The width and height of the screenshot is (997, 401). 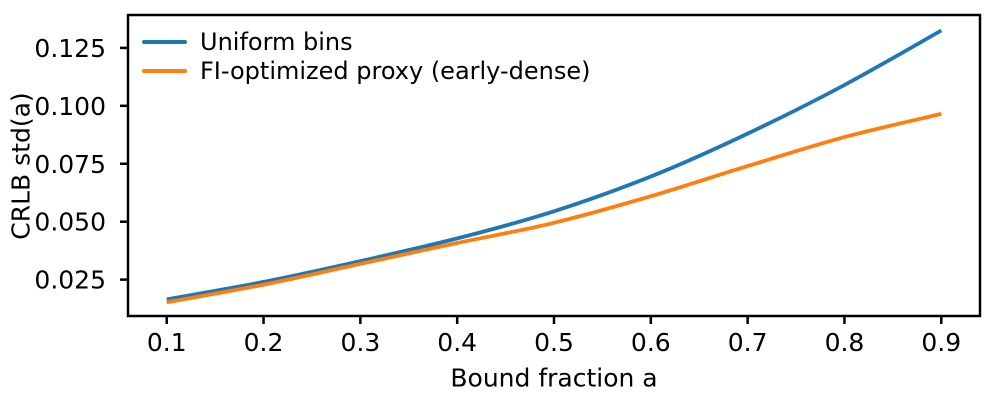 I want to click on x-tick-label: 0.1, so click(x=167, y=342).